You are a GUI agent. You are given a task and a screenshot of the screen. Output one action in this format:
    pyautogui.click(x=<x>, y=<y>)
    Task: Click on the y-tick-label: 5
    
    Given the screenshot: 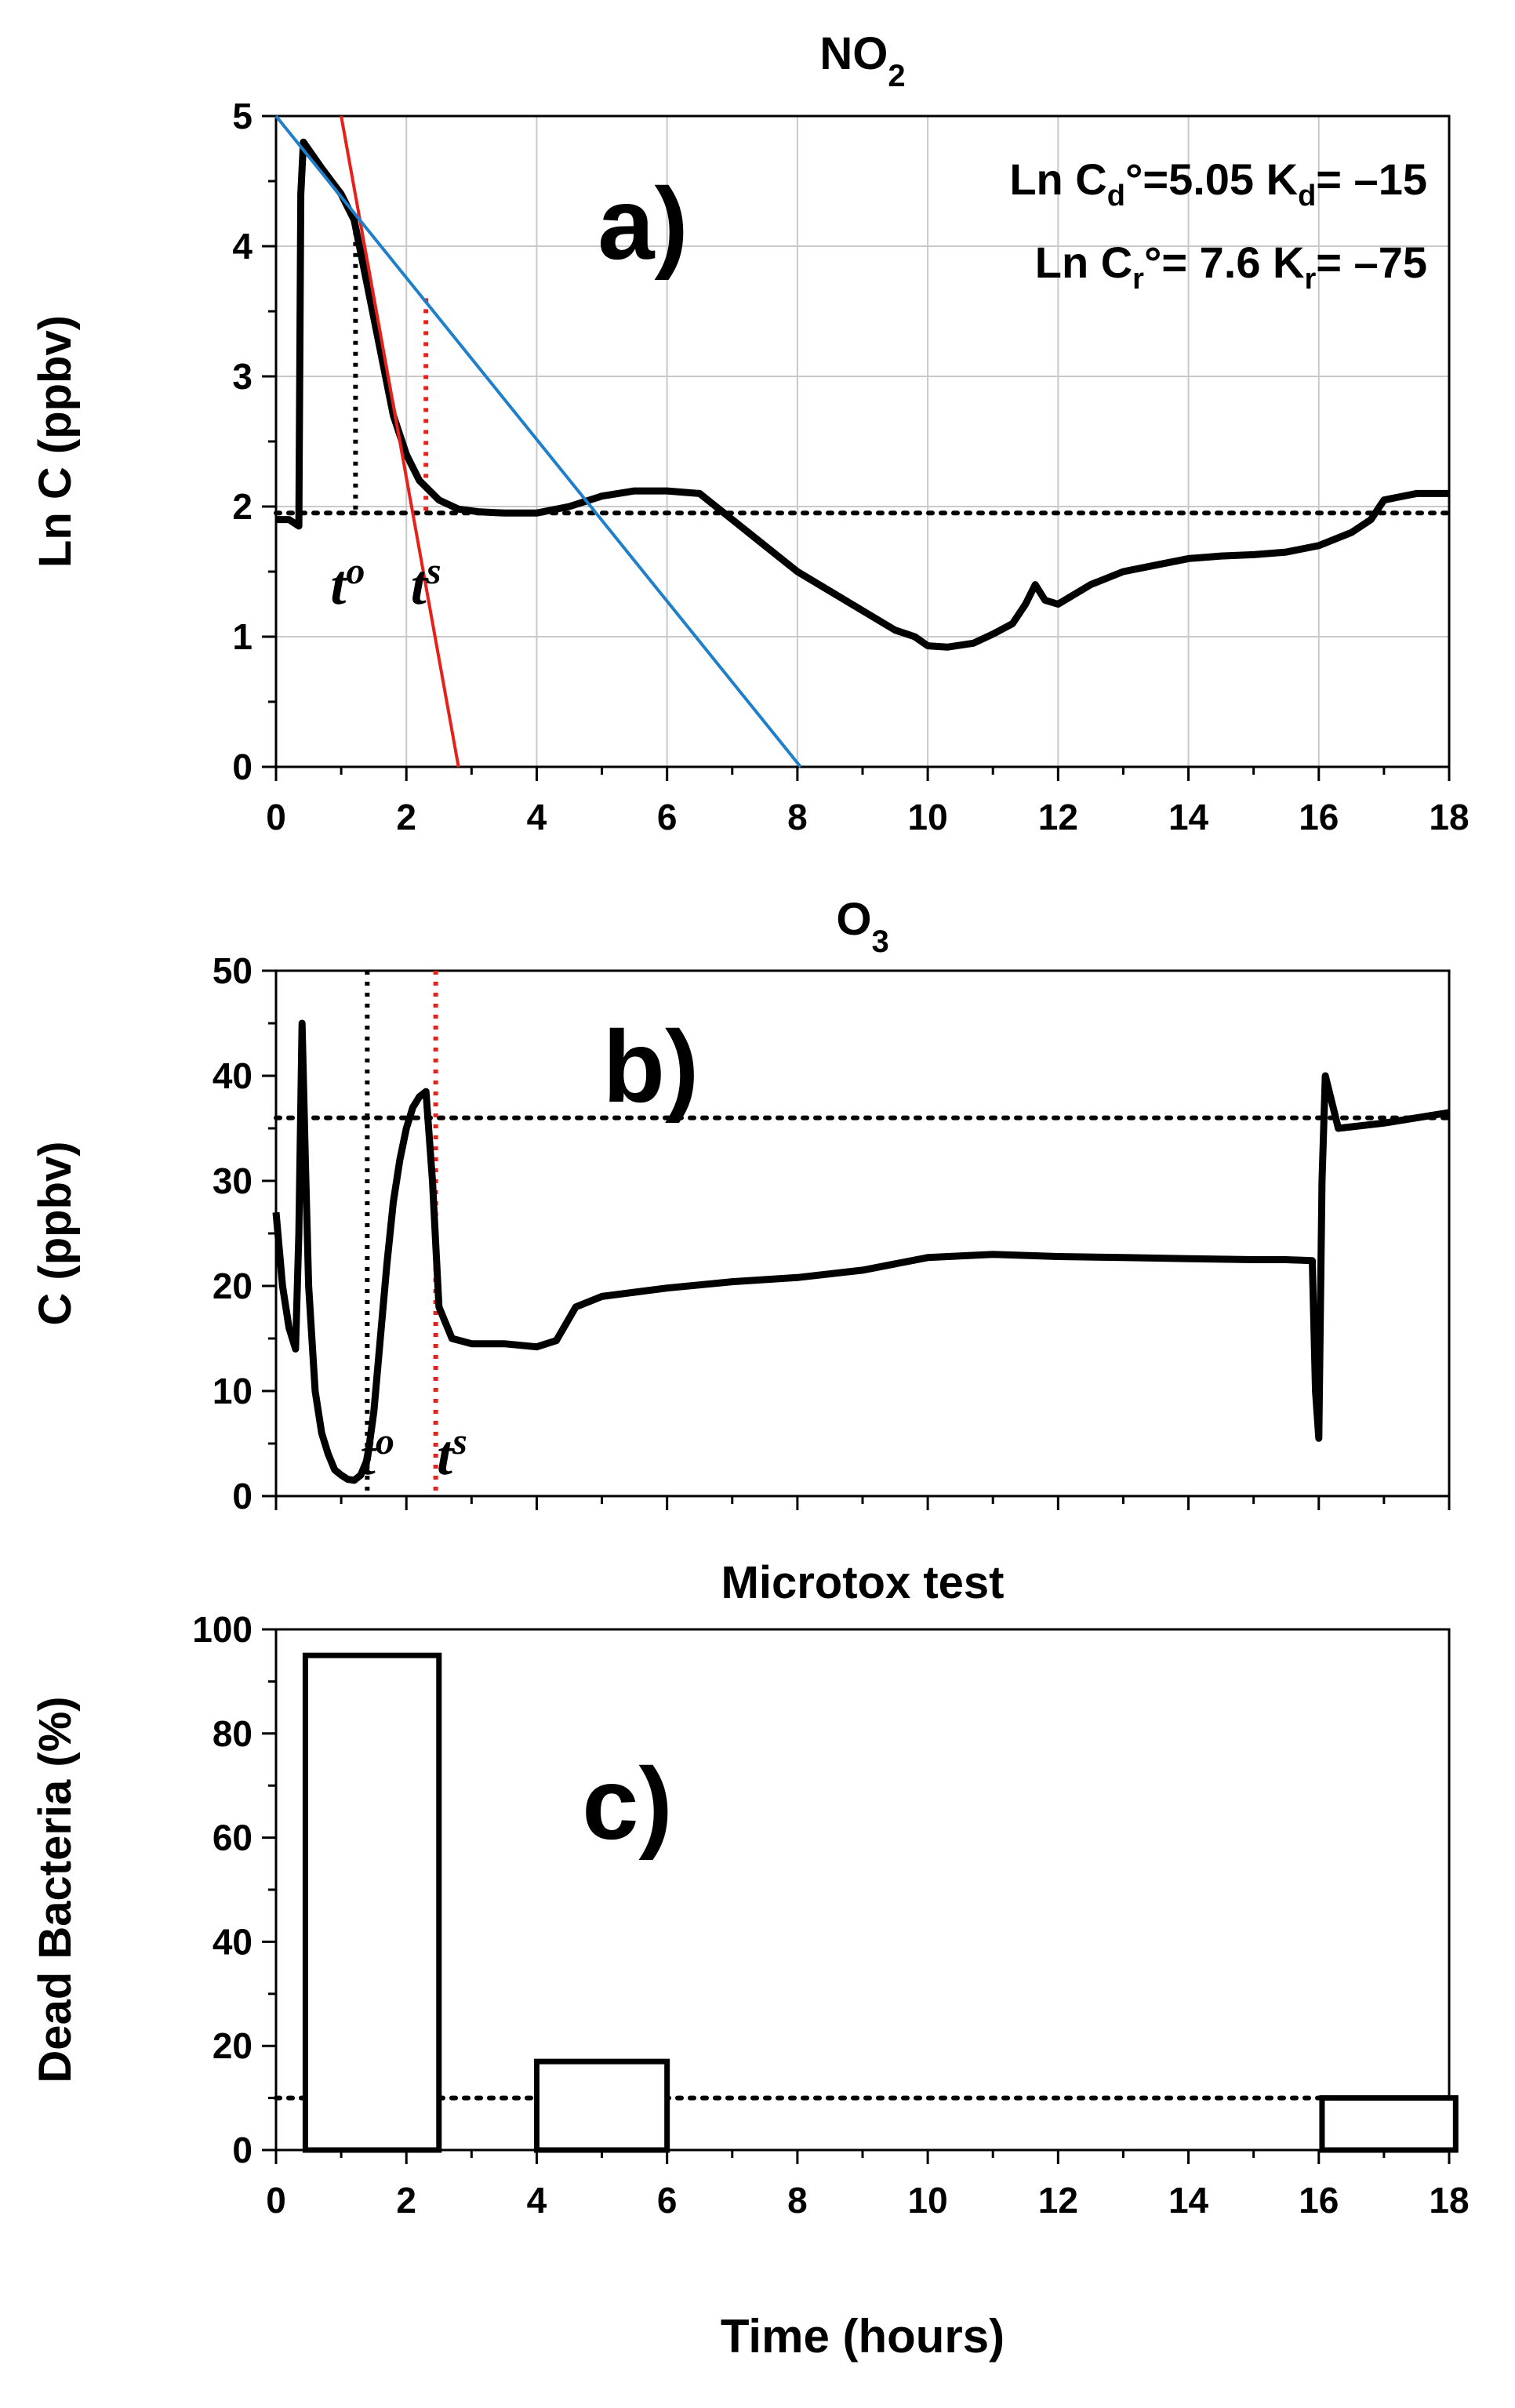 What is the action you would take?
    pyautogui.click(x=242, y=116)
    